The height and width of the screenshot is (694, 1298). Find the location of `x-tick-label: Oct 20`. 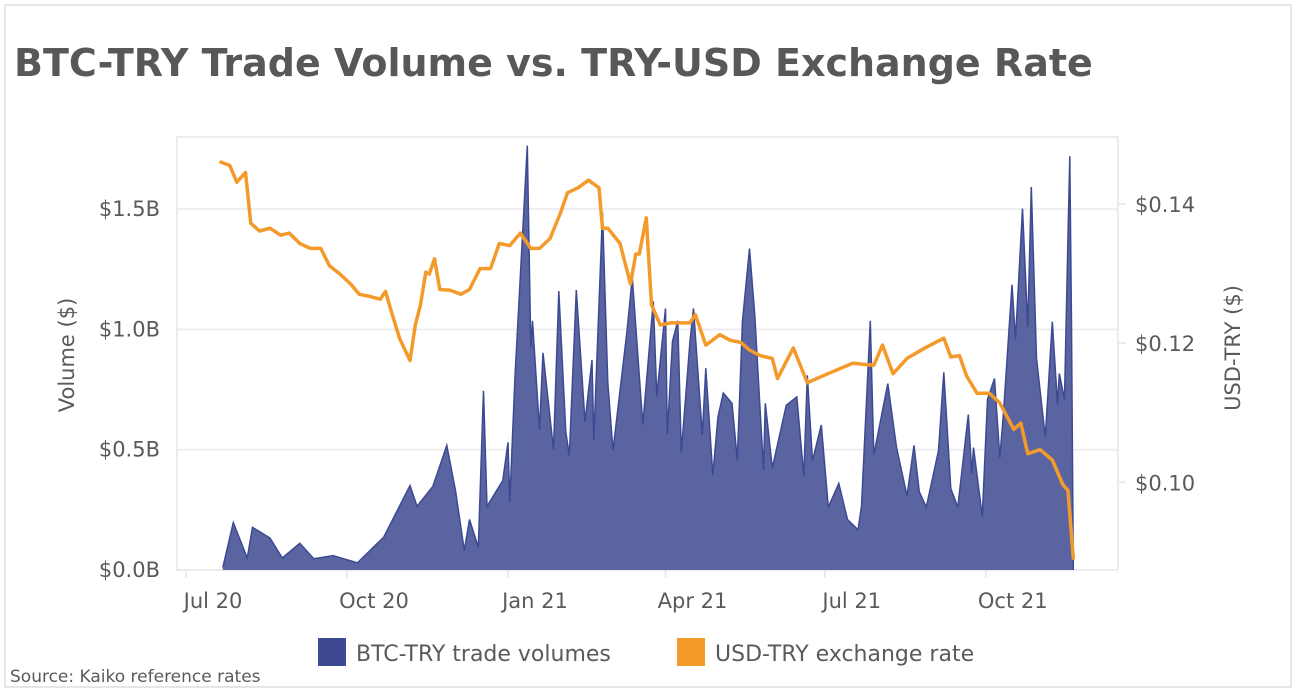

x-tick-label: Oct 20 is located at coordinates (374, 601).